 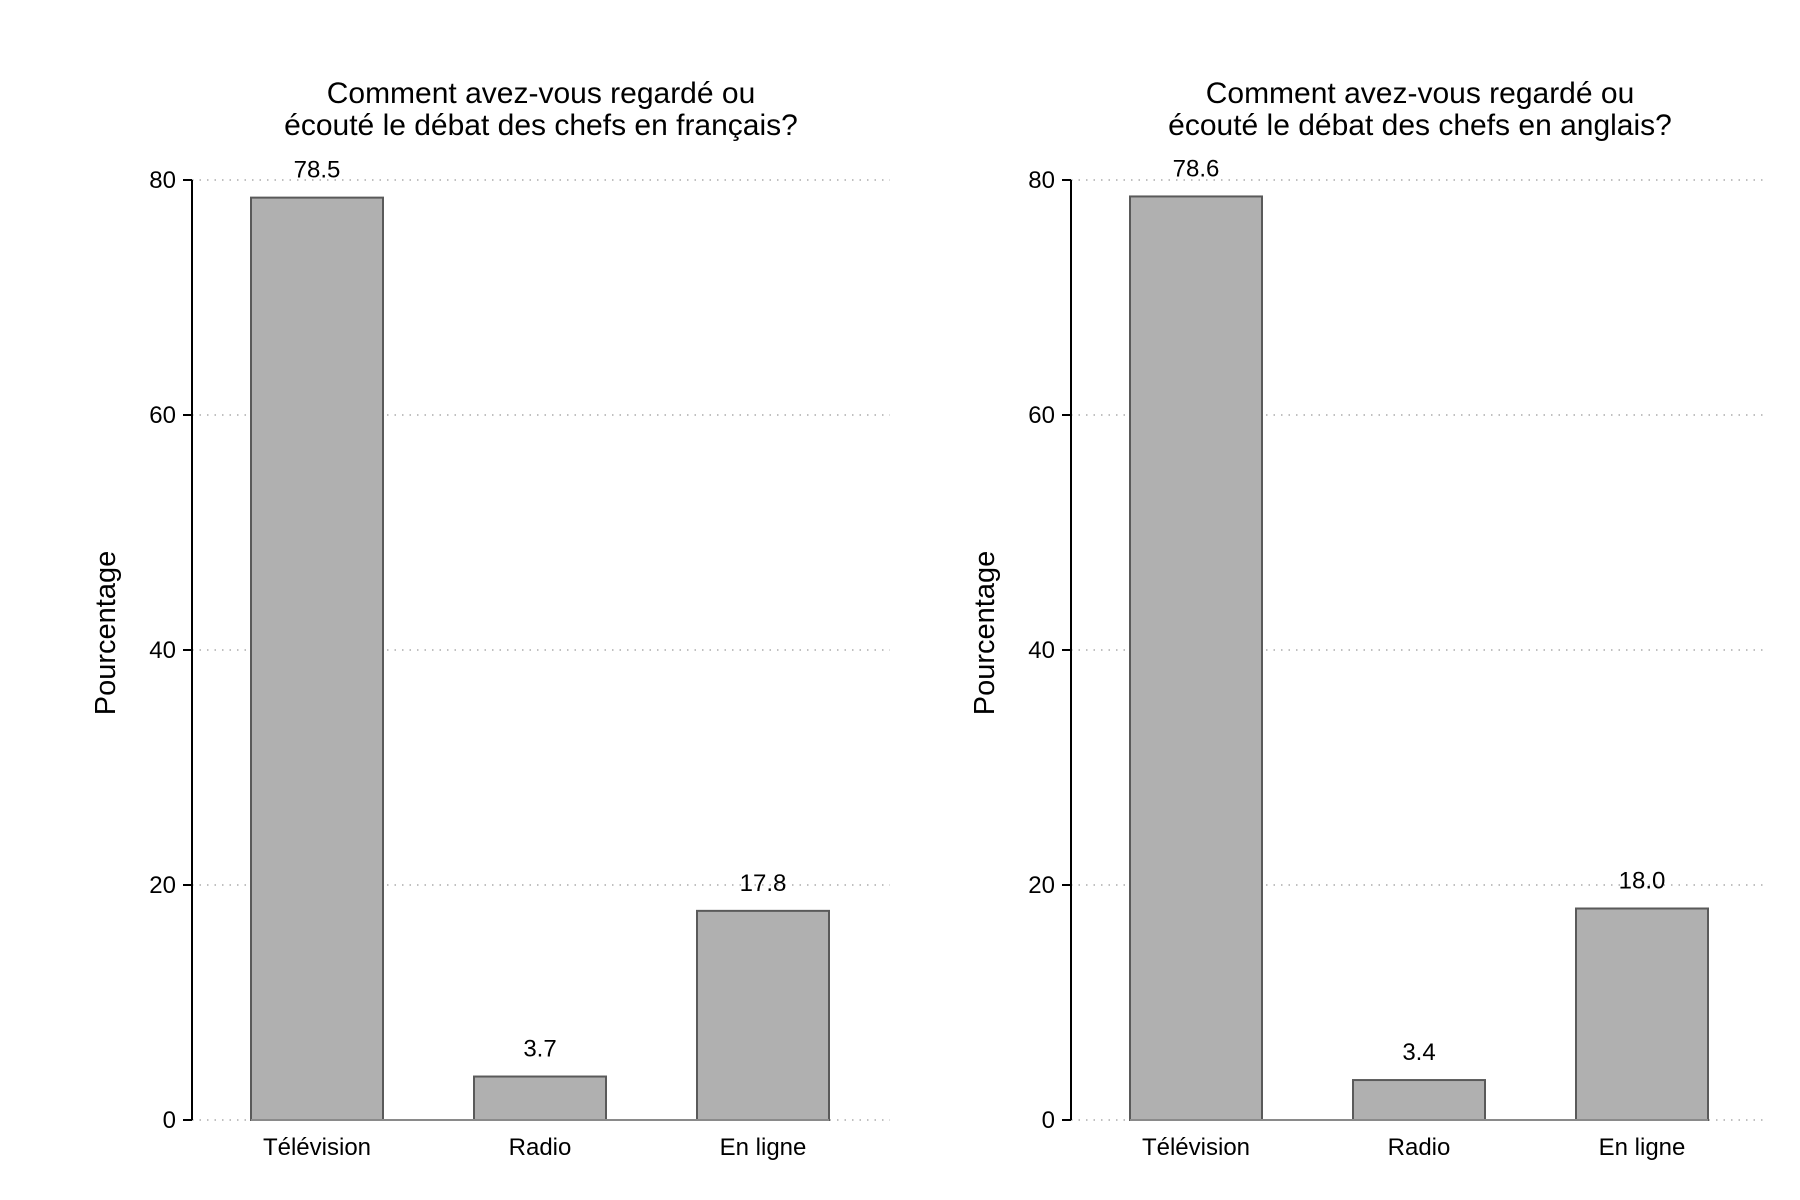 What do you see at coordinates (317, 170) in the screenshot?
I see `data-label: 78.5` at bounding box center [317, 170].